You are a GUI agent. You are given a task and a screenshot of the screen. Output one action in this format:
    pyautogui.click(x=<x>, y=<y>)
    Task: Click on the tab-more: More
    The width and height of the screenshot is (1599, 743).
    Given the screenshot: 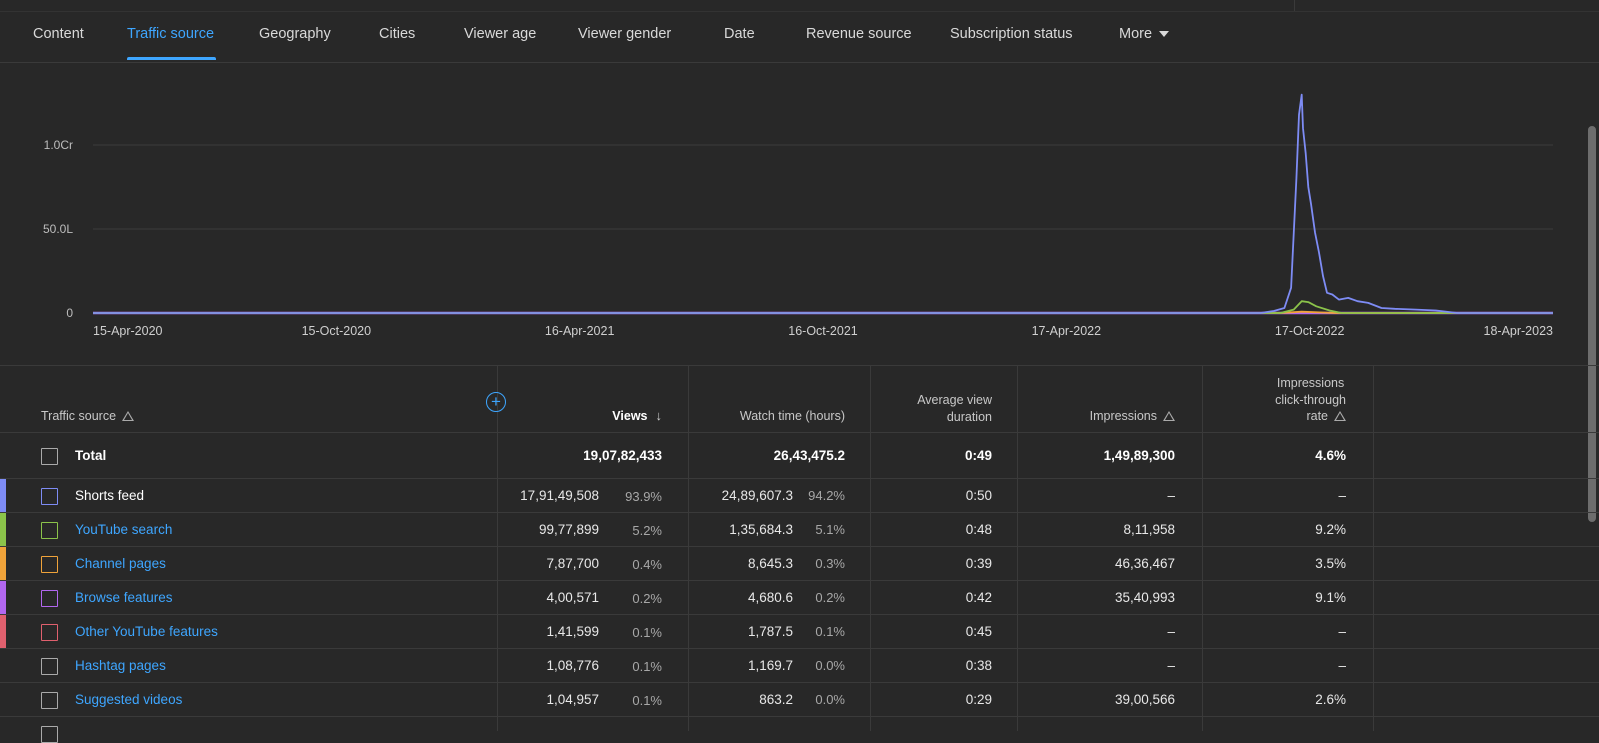 What is the action you would take?
    pyautogui.click(x=1144, y=34)
    